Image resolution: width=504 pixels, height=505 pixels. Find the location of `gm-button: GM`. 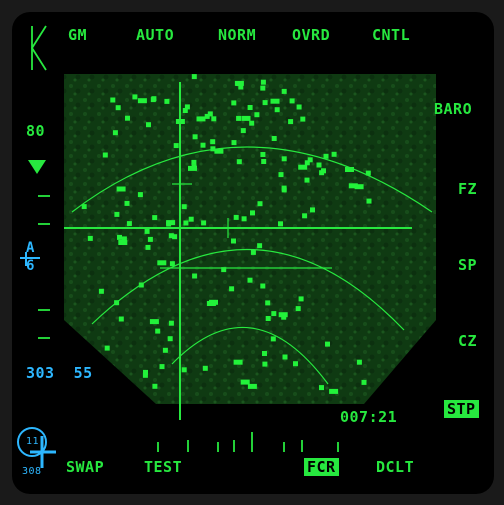

gm-button: GM is located at coordinates (78, 35).